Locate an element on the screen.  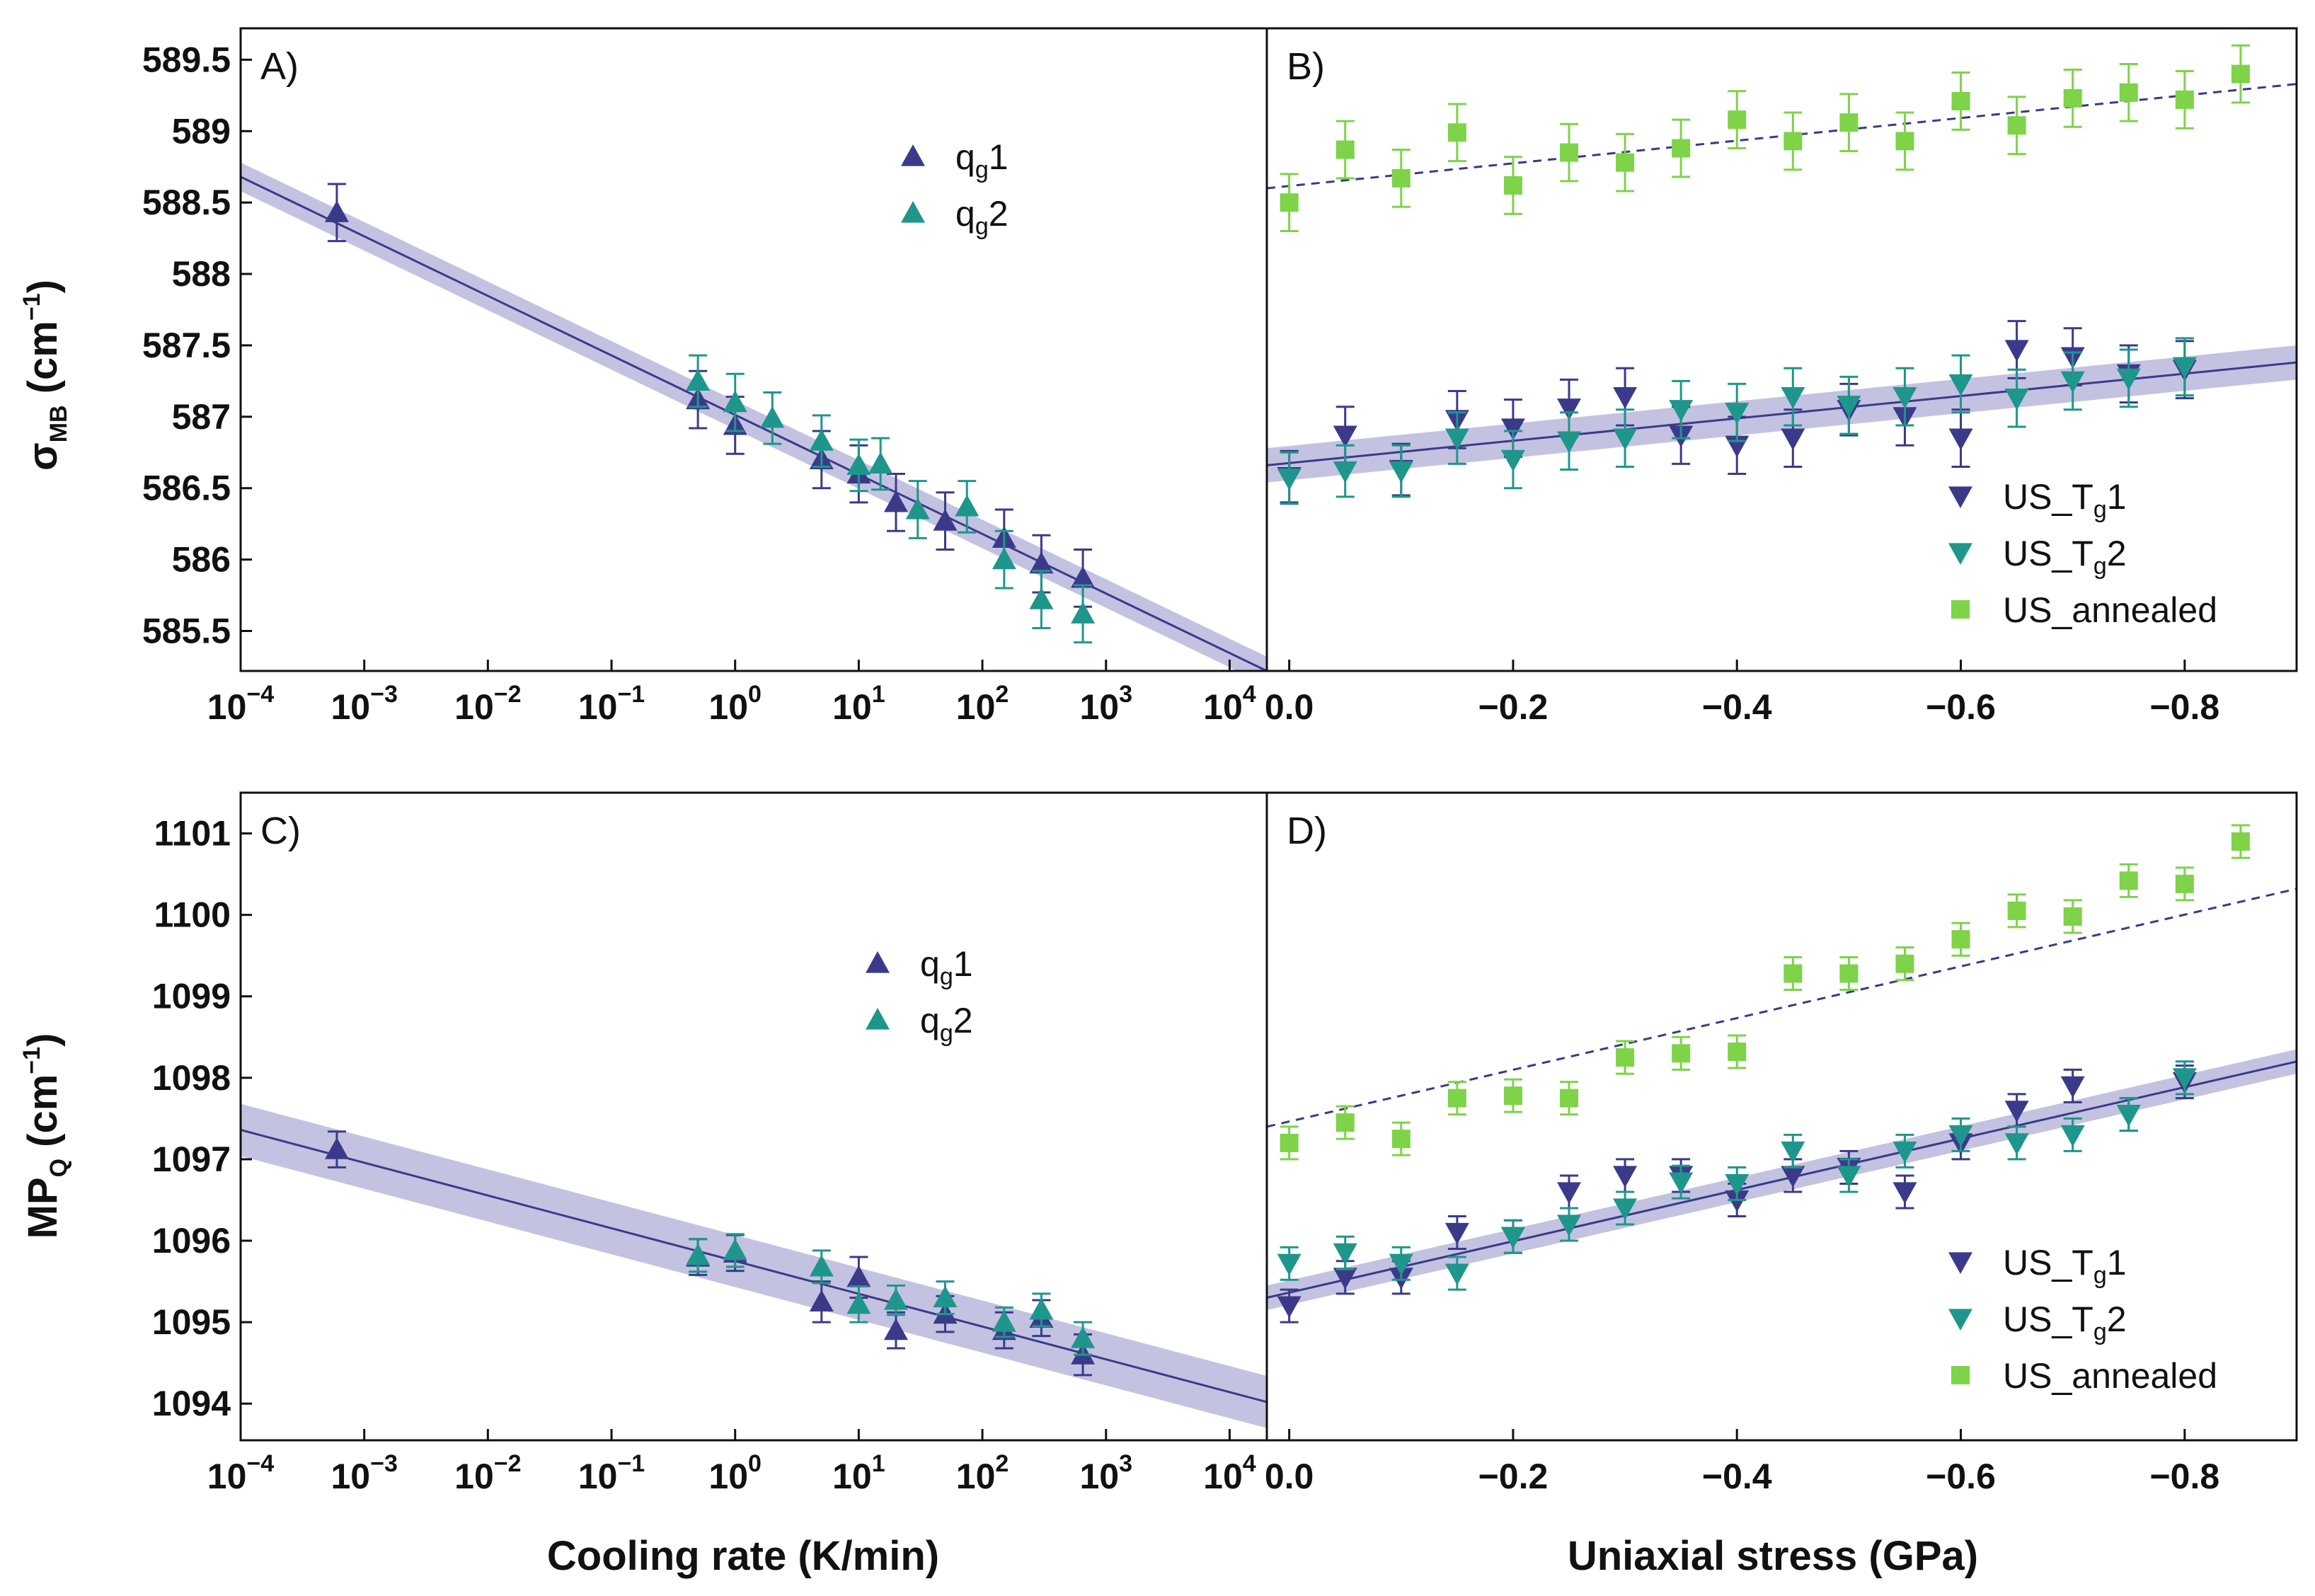
y-tick-label: 1097 is located at coordinates (191, 1159).